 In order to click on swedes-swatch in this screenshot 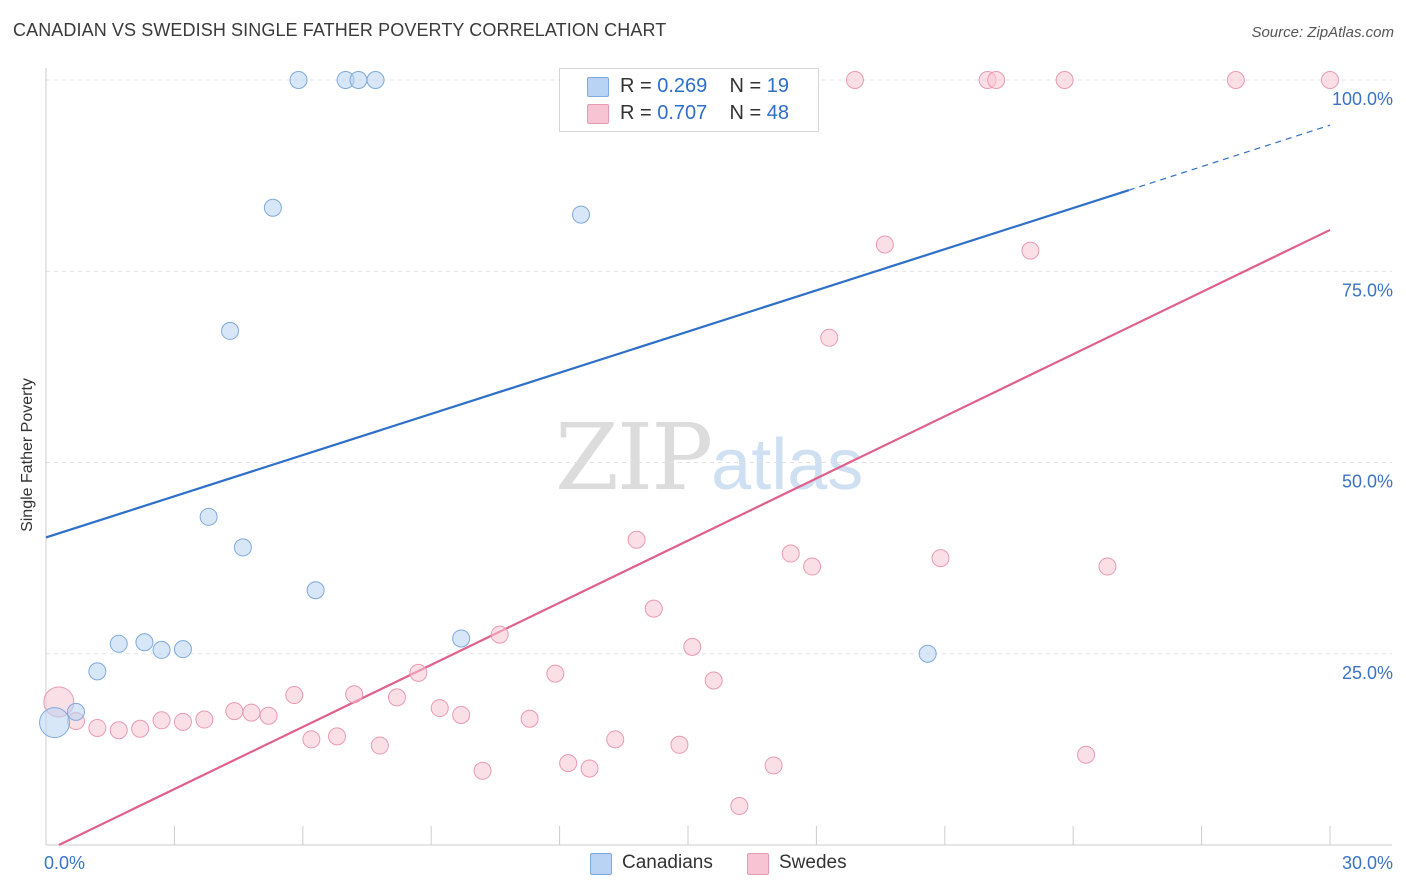, I will do `click(598, 114)`.